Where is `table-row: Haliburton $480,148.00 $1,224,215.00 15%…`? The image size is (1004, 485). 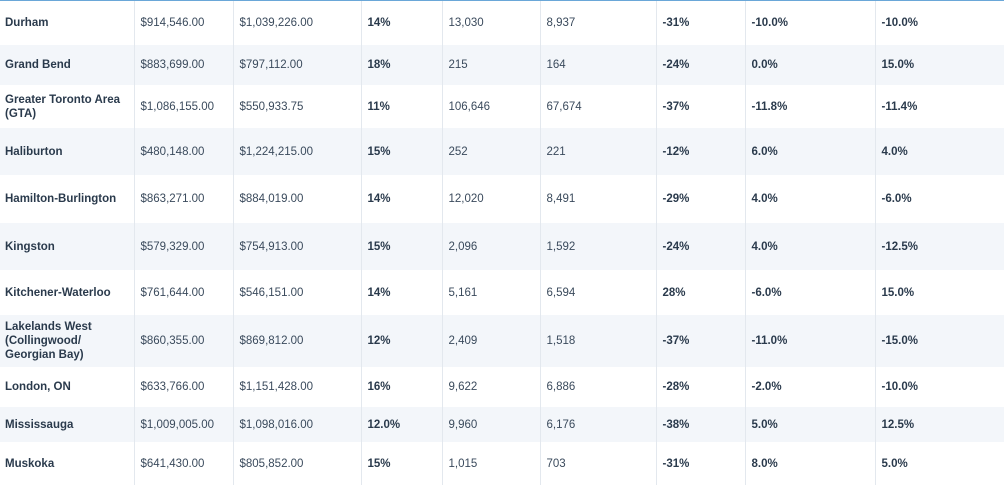
table-row: Haliburton $480,148.00 $1,224,215.00 15%… is located at coordinates (502, 151).